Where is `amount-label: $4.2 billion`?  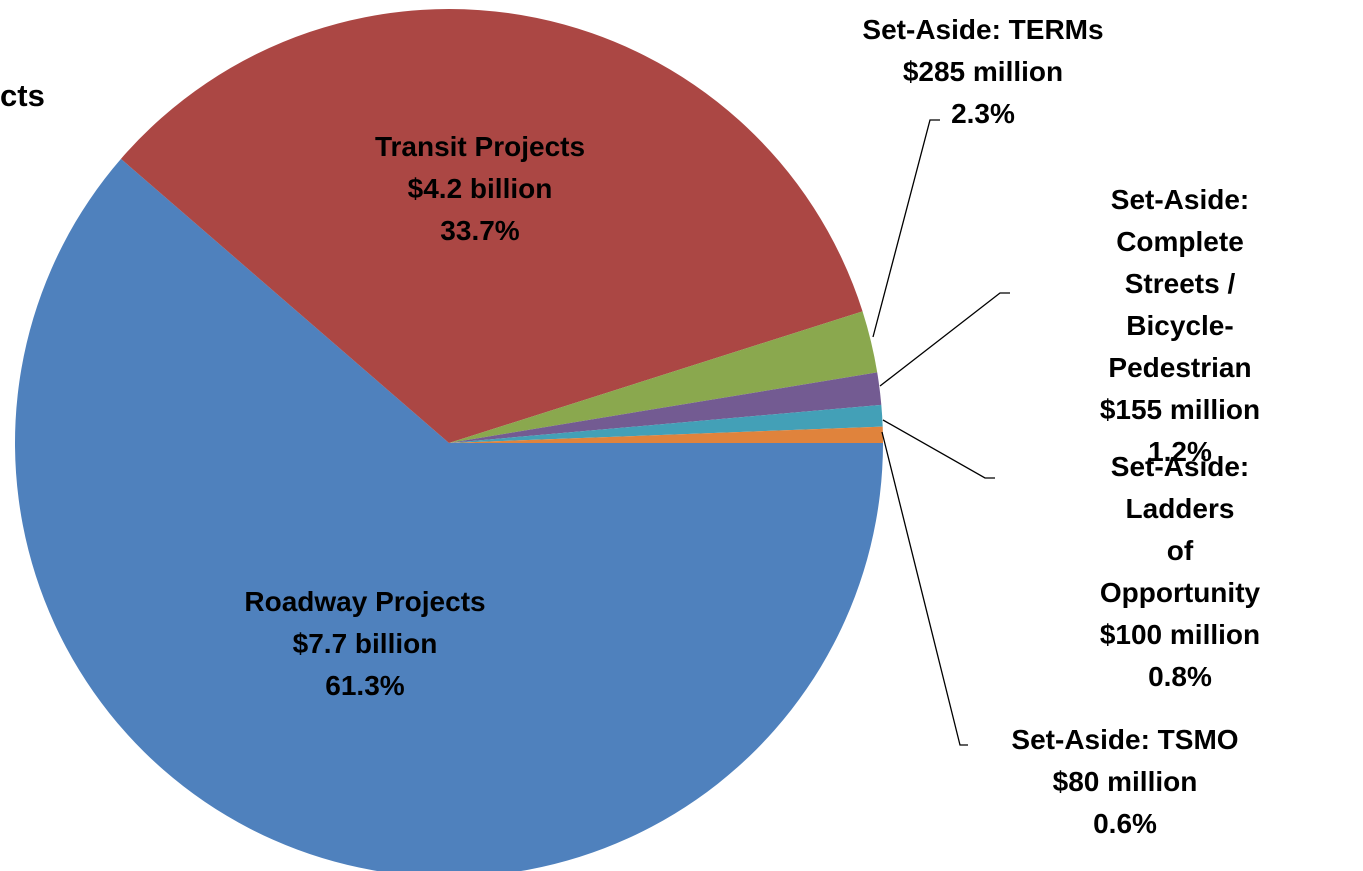
amount-label: $4.2 billion is located at coordinates (480, 188).